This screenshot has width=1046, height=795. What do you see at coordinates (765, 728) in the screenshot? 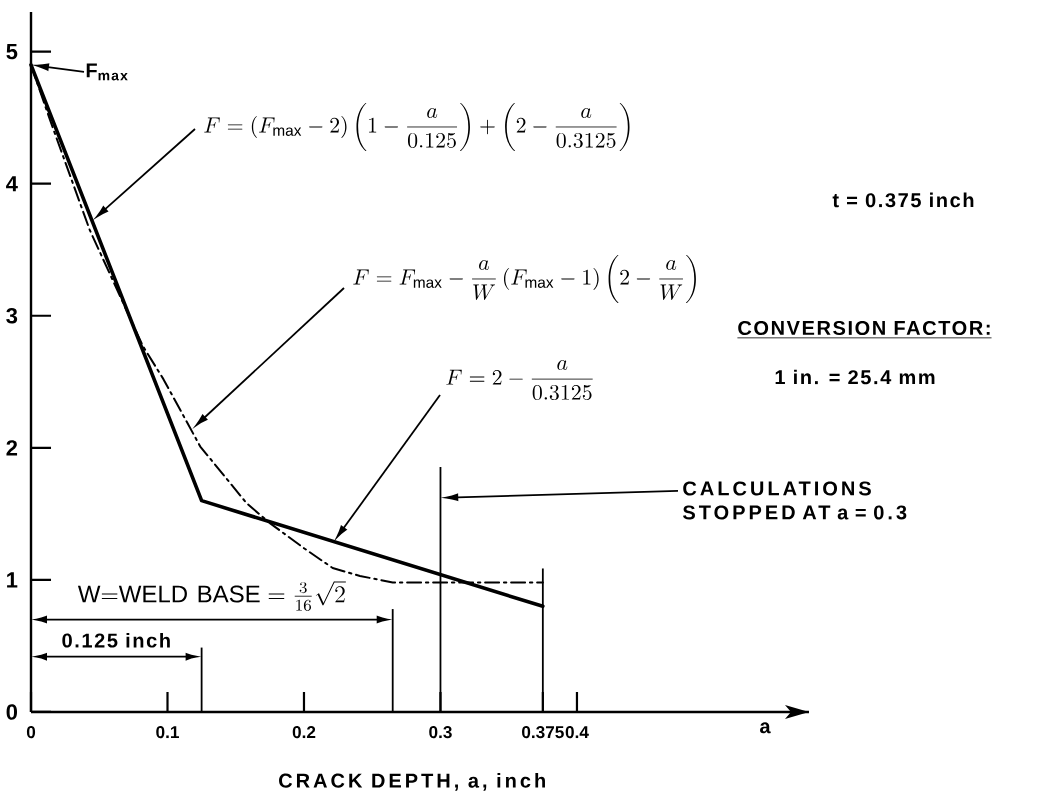
I see `text: a` at bounding box center [765, 728].